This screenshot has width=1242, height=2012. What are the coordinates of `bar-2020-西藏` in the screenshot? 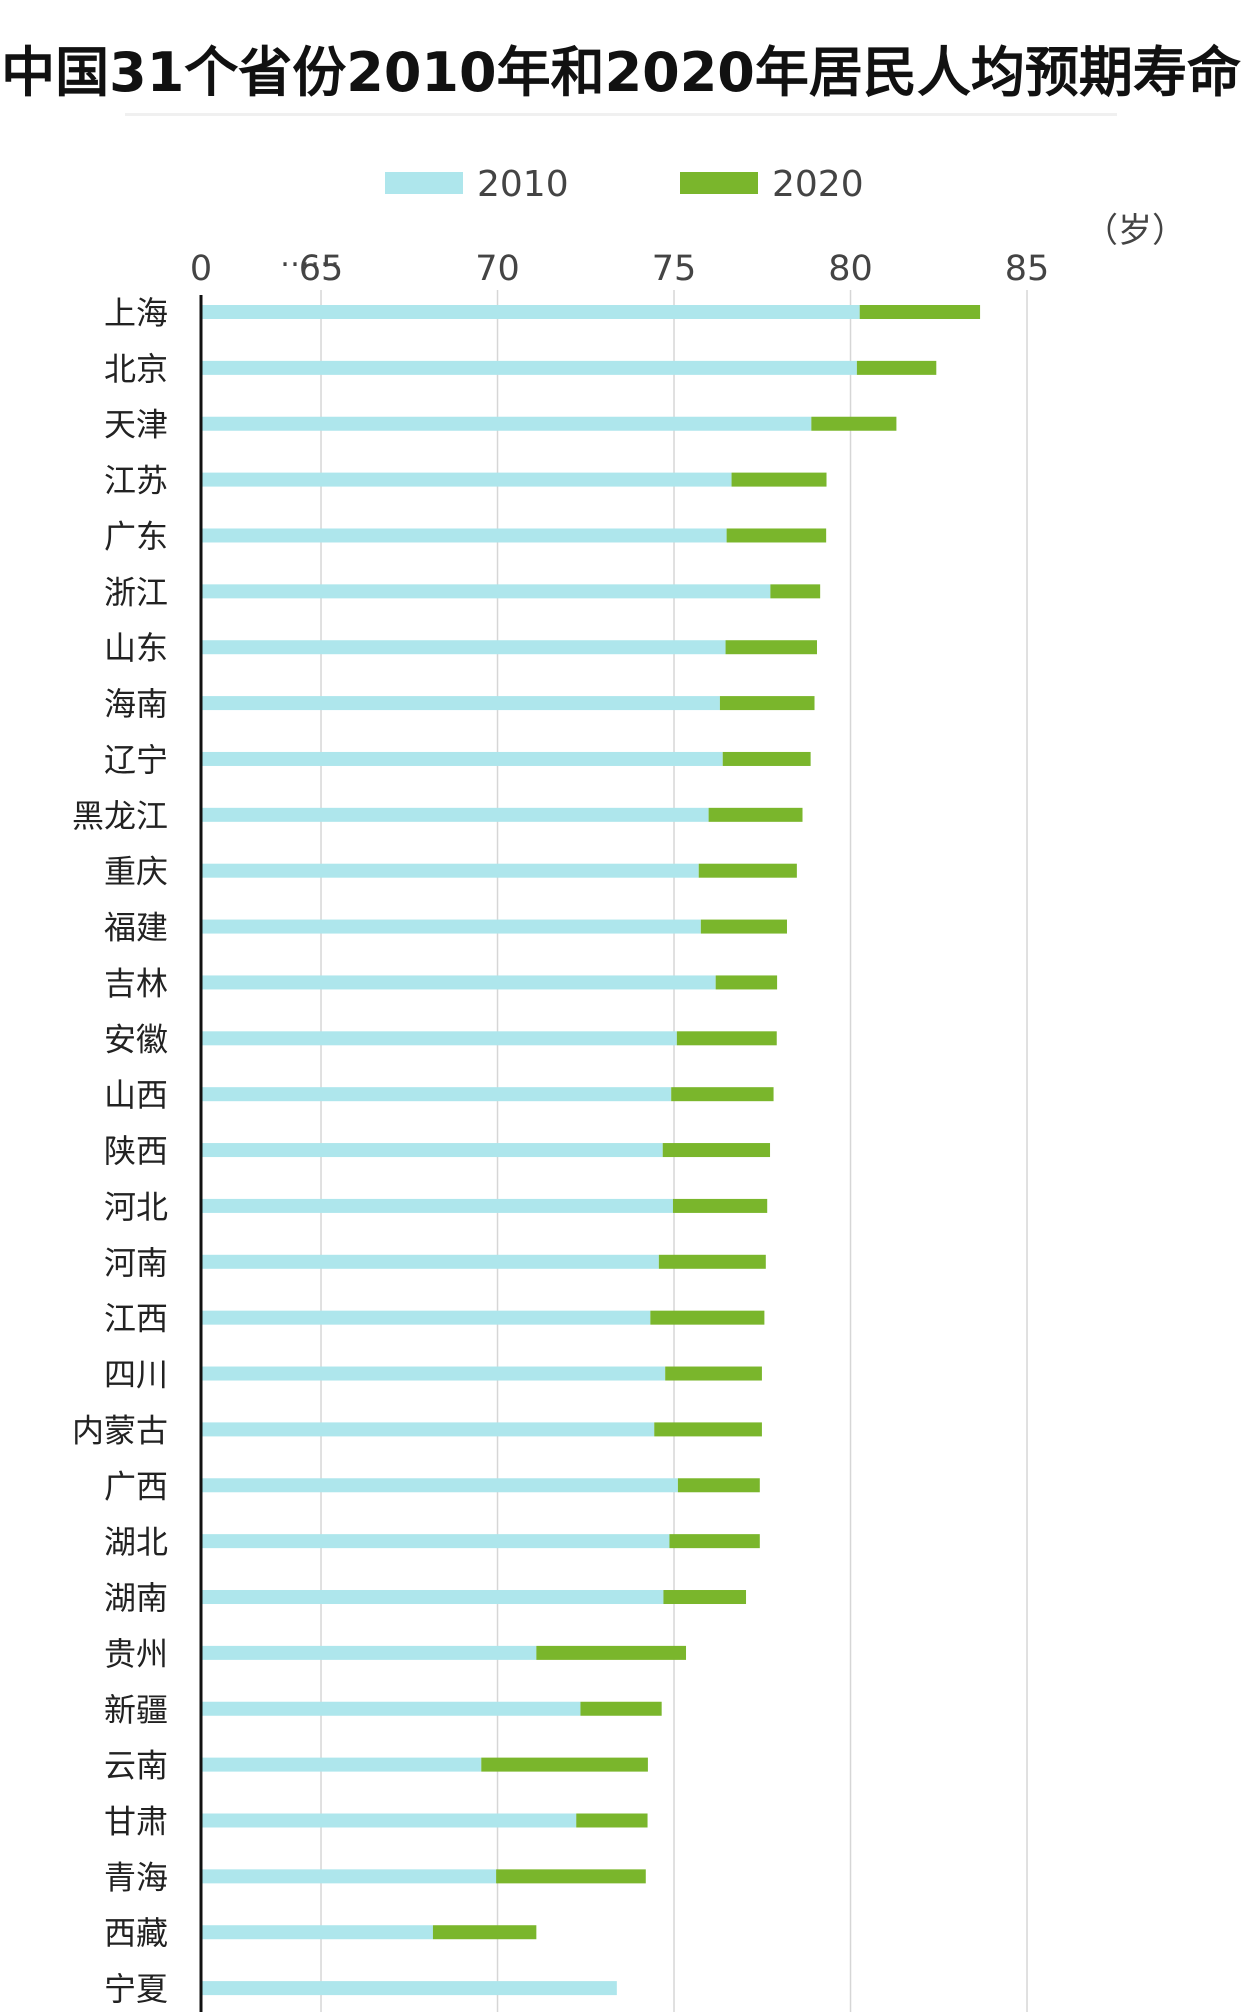 It's located at (484, 1932).